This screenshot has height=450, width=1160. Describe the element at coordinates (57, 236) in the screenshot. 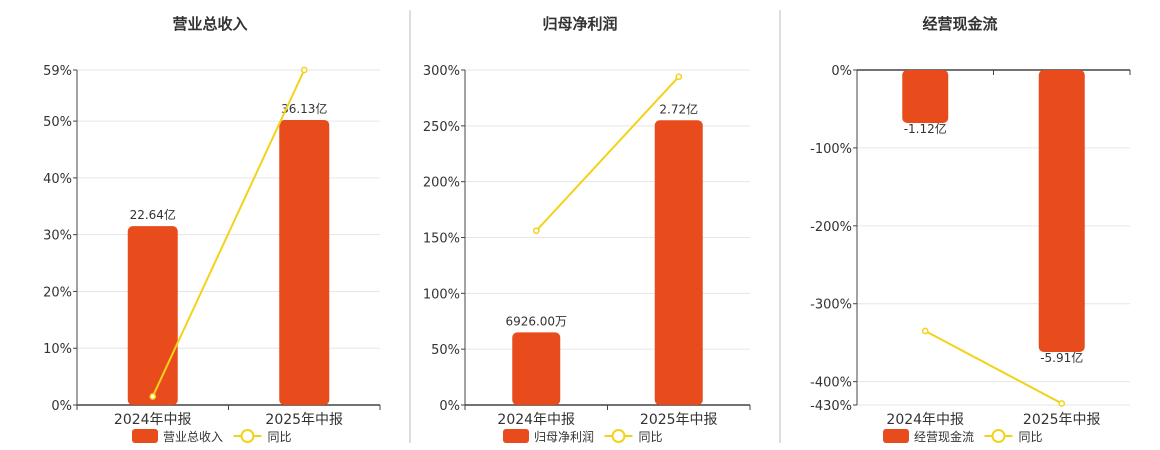

I see `y-tick-label: 30%` at that location.